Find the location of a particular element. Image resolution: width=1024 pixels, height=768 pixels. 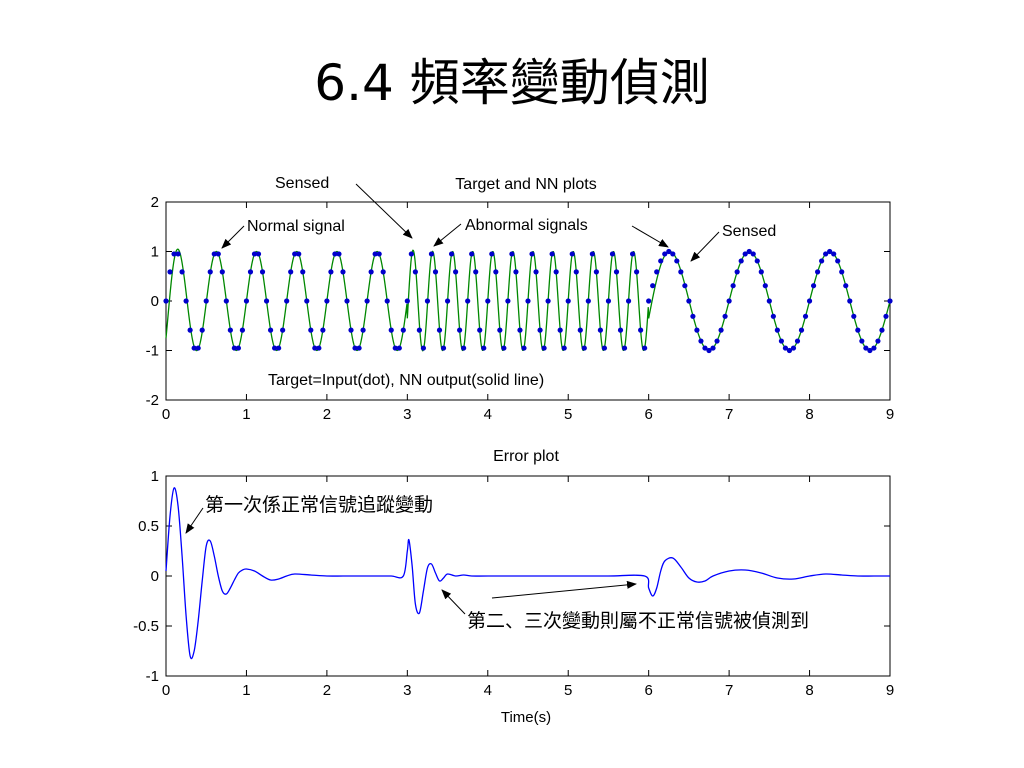

x-tick-label: 6 is located at coordinates (648, 414).